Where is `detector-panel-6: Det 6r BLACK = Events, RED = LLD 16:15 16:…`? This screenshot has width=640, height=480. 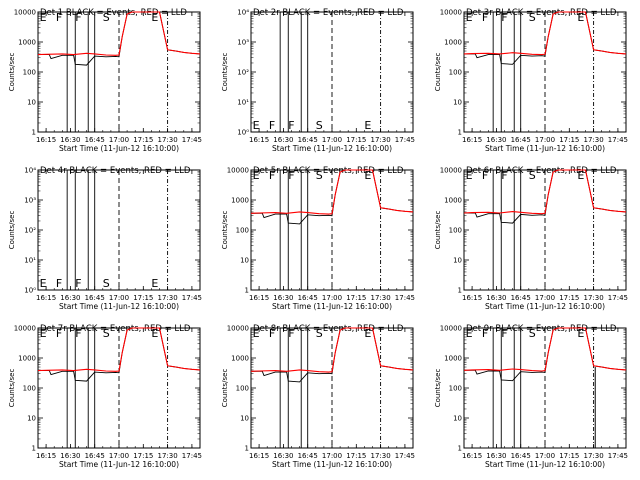
detector-panel-6: Det 6r BLACK = Events, RED = LLD 16:15 16:… is located at coordinates (531, 238).